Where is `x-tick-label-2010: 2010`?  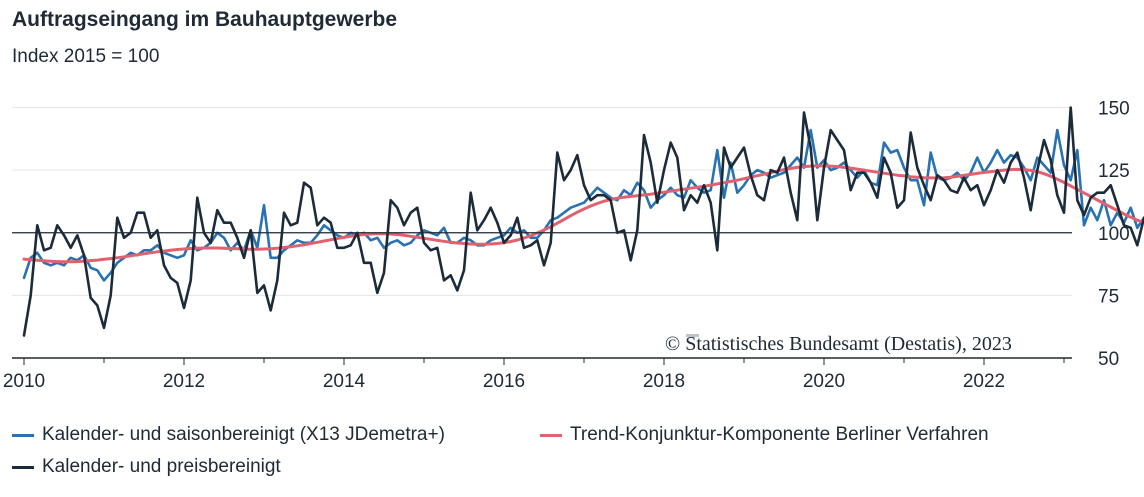 x-tick-label-2010: 2010 is located at coordinates (24, 381).